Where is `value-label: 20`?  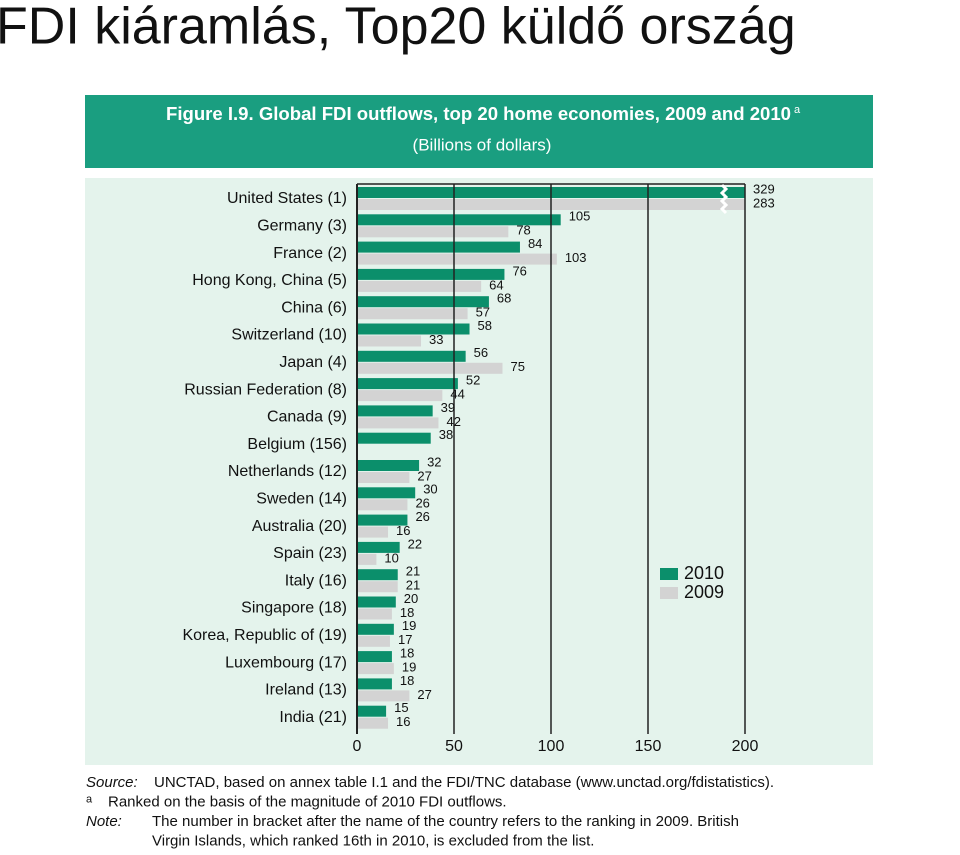 value-label: 20 is located at coordinates (411, 598).